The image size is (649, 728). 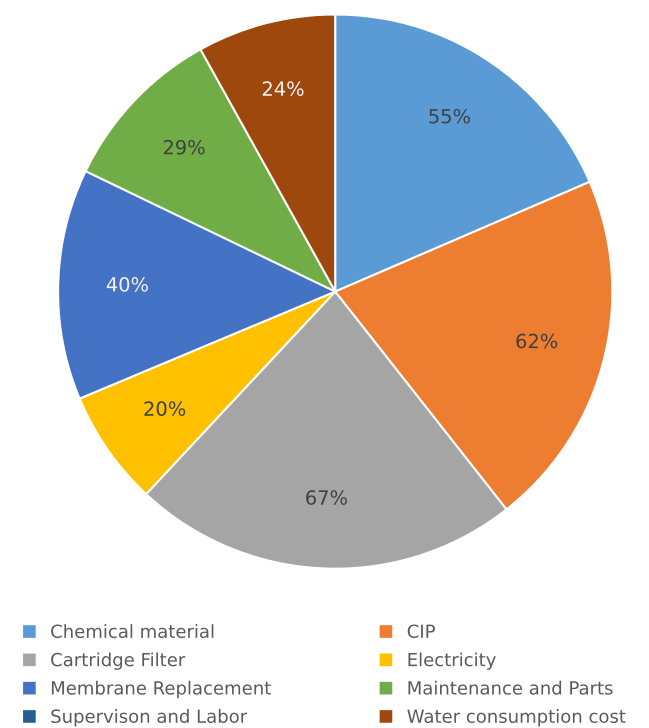 I want to click on data-label: 24%, so click(x=283, y=88).